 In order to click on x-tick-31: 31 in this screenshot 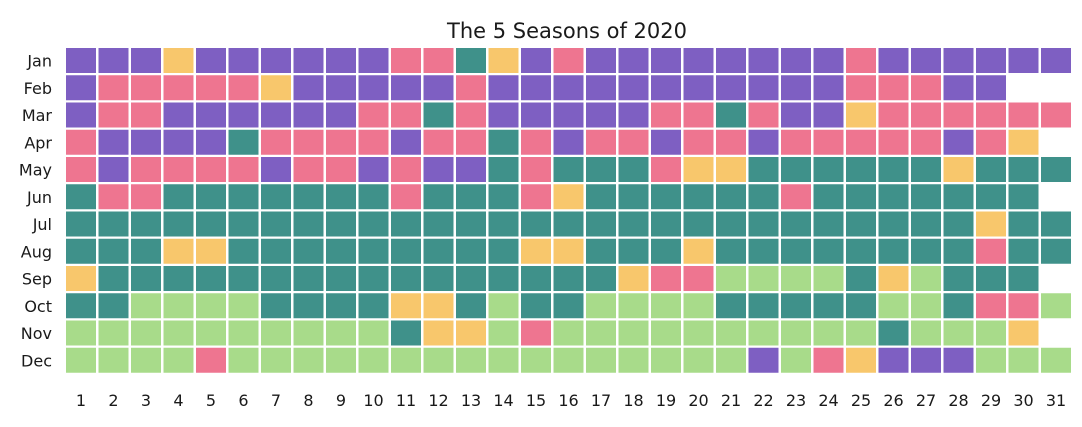, I will do `click(1056, 400)`.